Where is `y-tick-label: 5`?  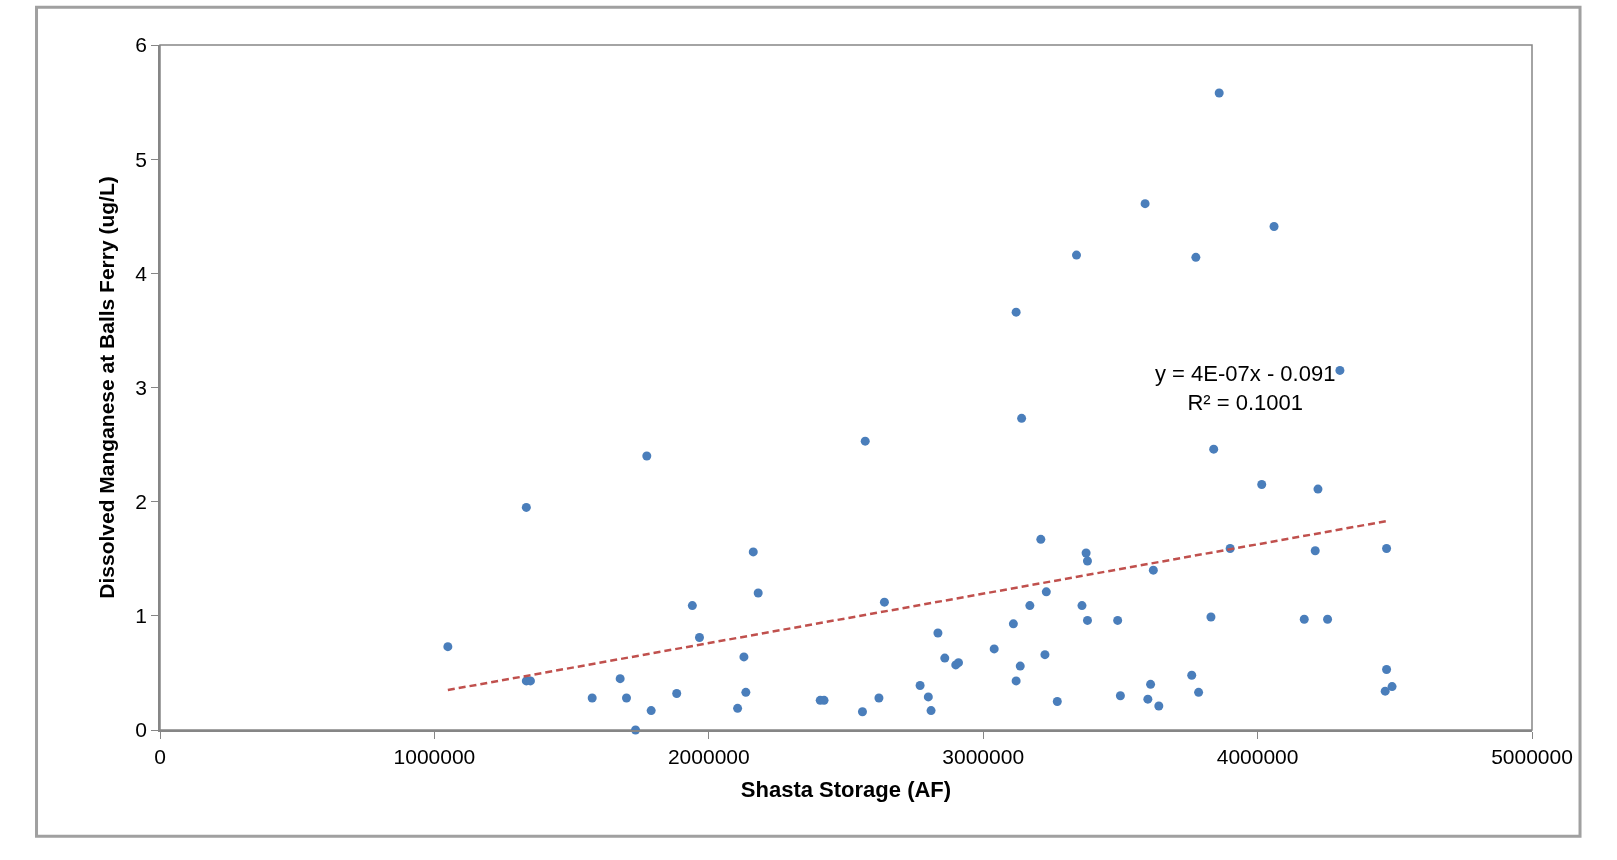 y-tick-label: 5 is located at coordinates (141, 159).